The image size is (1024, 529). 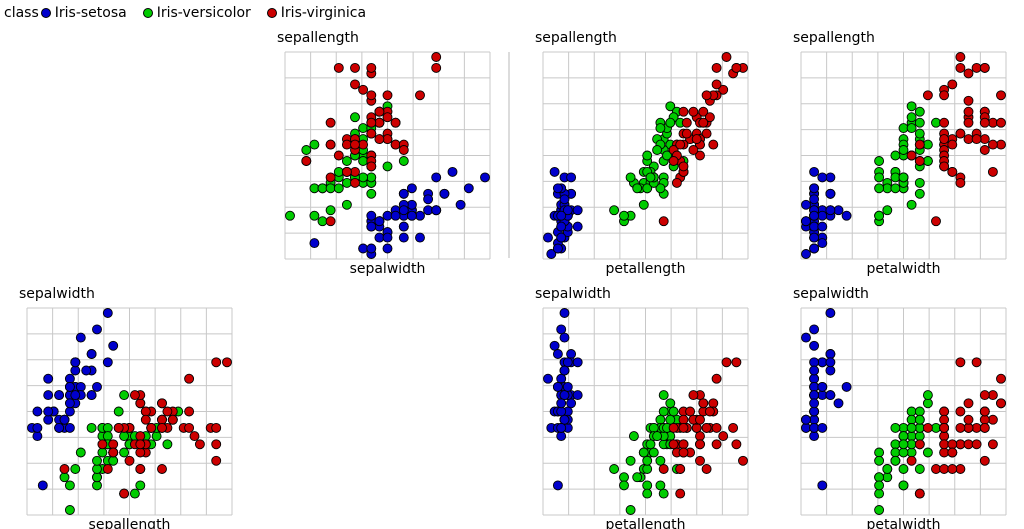 What do you see at coordinates (45, 13) in the screenshot?
I see `legend-swatch-setosa` at bounding box center [45, 13].